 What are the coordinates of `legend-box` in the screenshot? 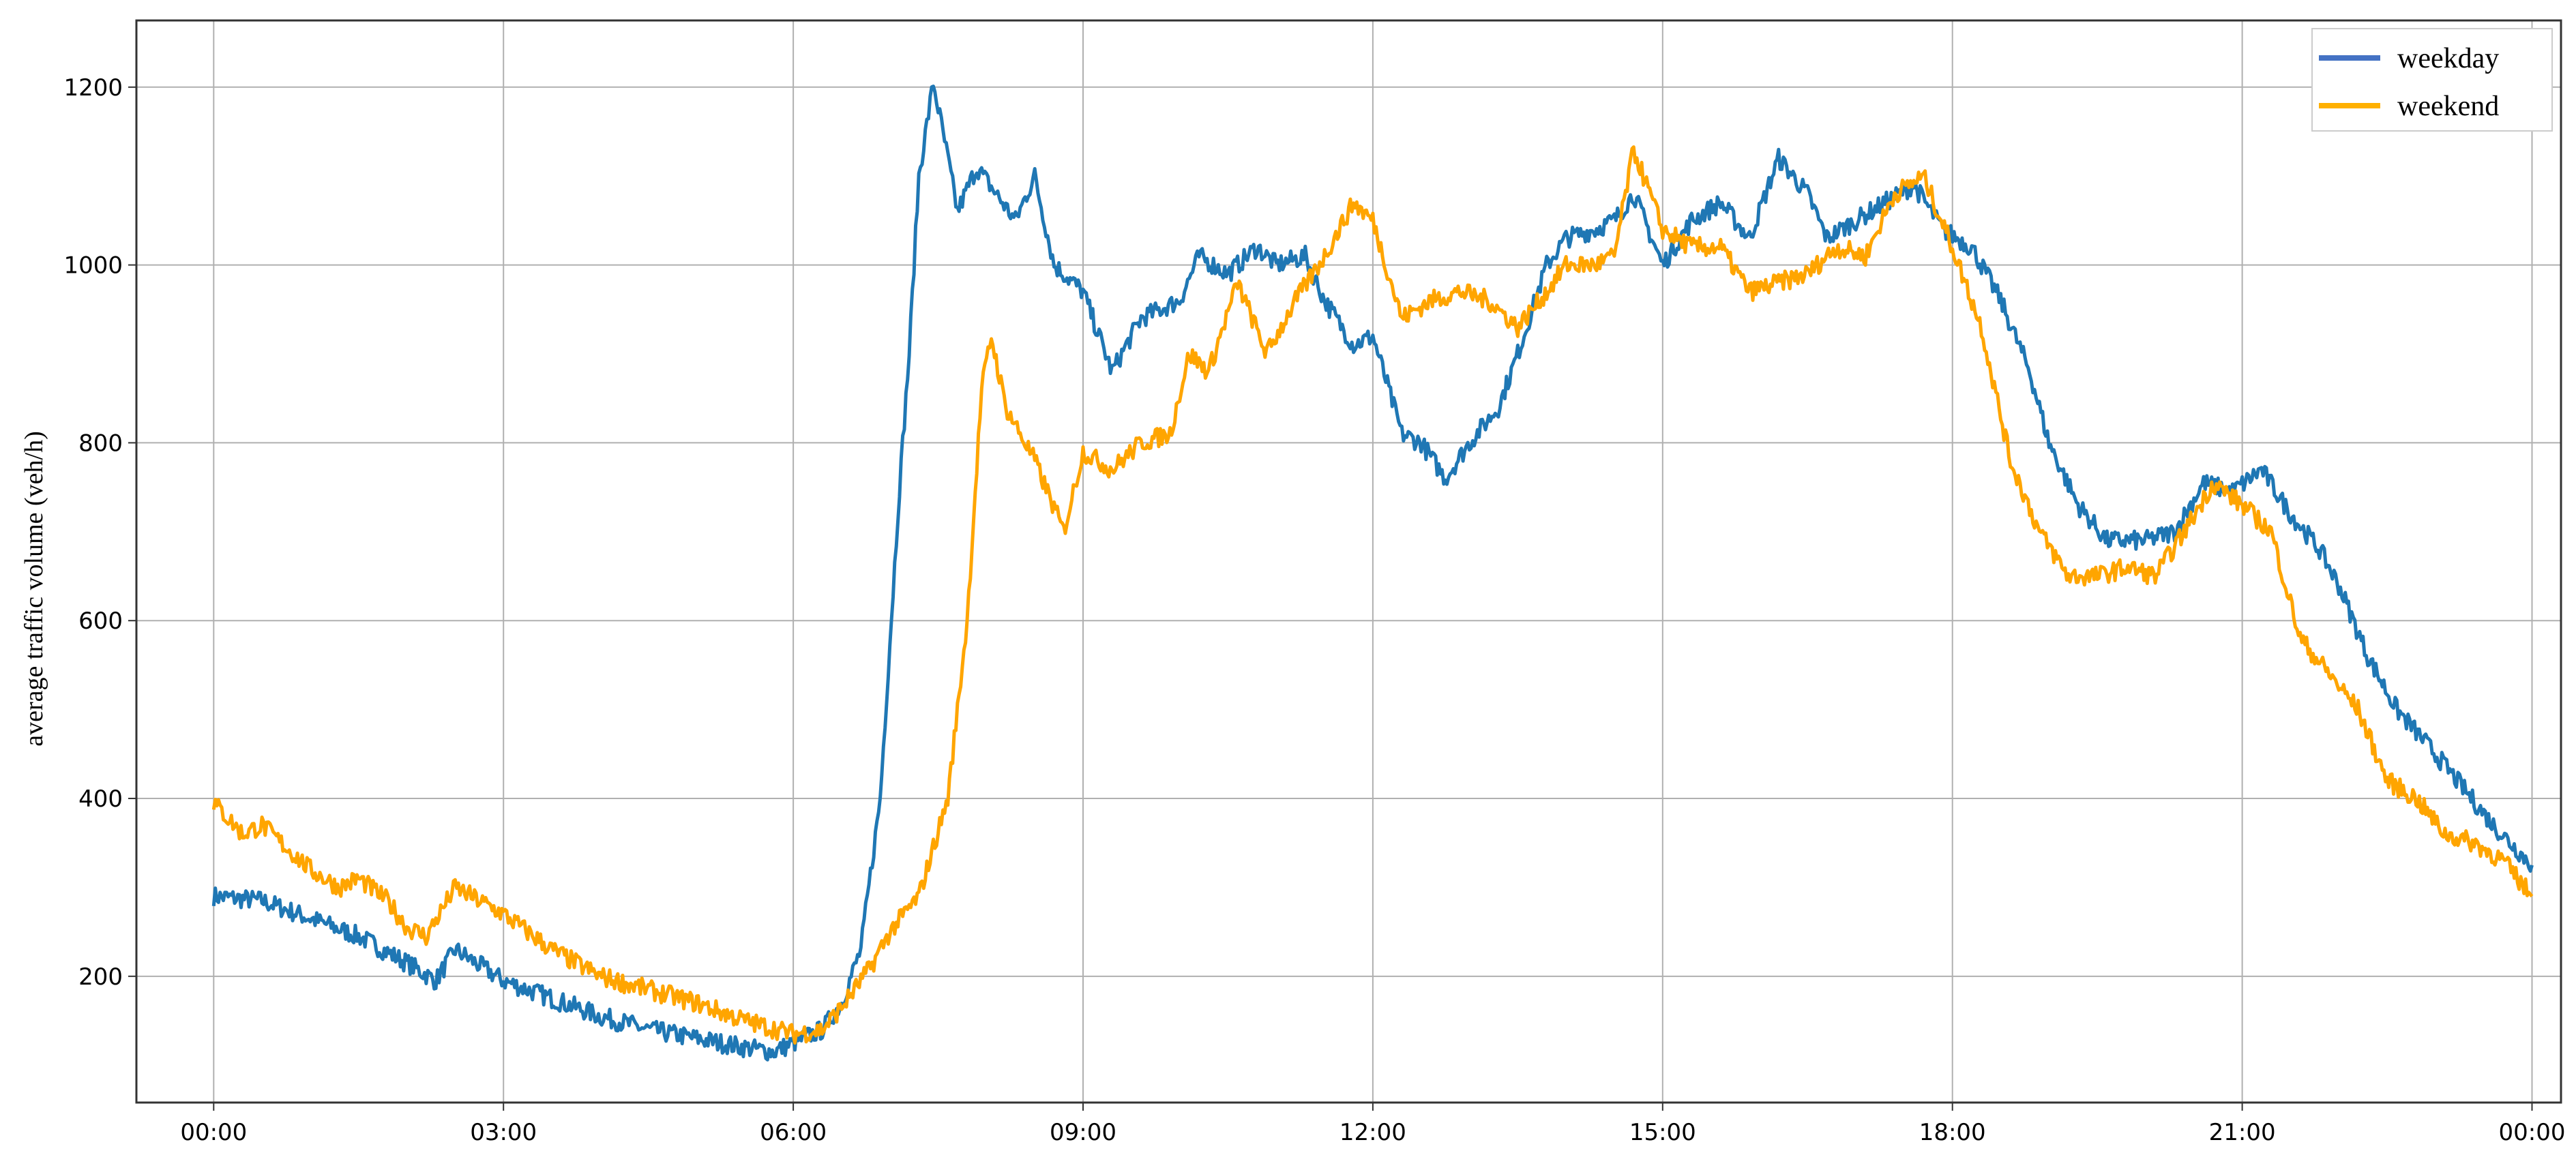 It's located at (2432, 80).